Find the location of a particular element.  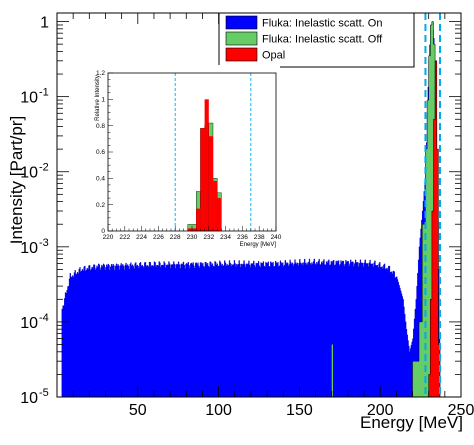

y-axis-label: Intensity [Part/pr] is located at coordinates (16, 180).